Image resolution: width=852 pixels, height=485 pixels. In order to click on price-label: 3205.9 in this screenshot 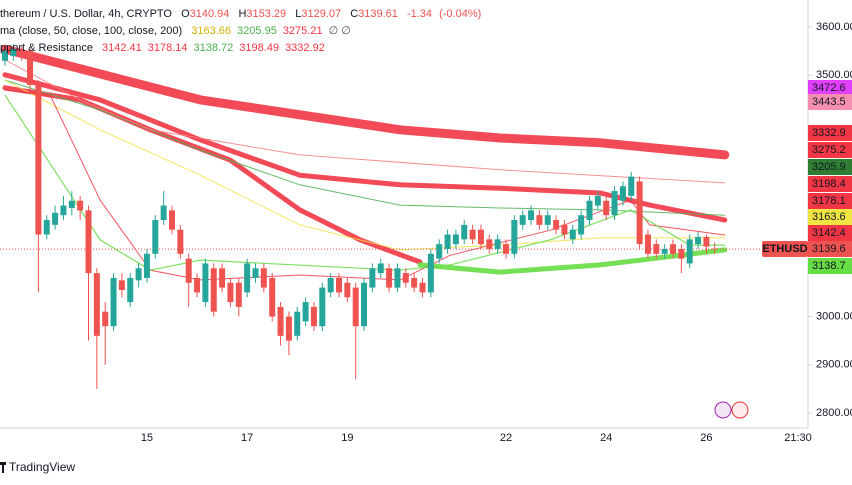, I will do `click(829, 167)`.